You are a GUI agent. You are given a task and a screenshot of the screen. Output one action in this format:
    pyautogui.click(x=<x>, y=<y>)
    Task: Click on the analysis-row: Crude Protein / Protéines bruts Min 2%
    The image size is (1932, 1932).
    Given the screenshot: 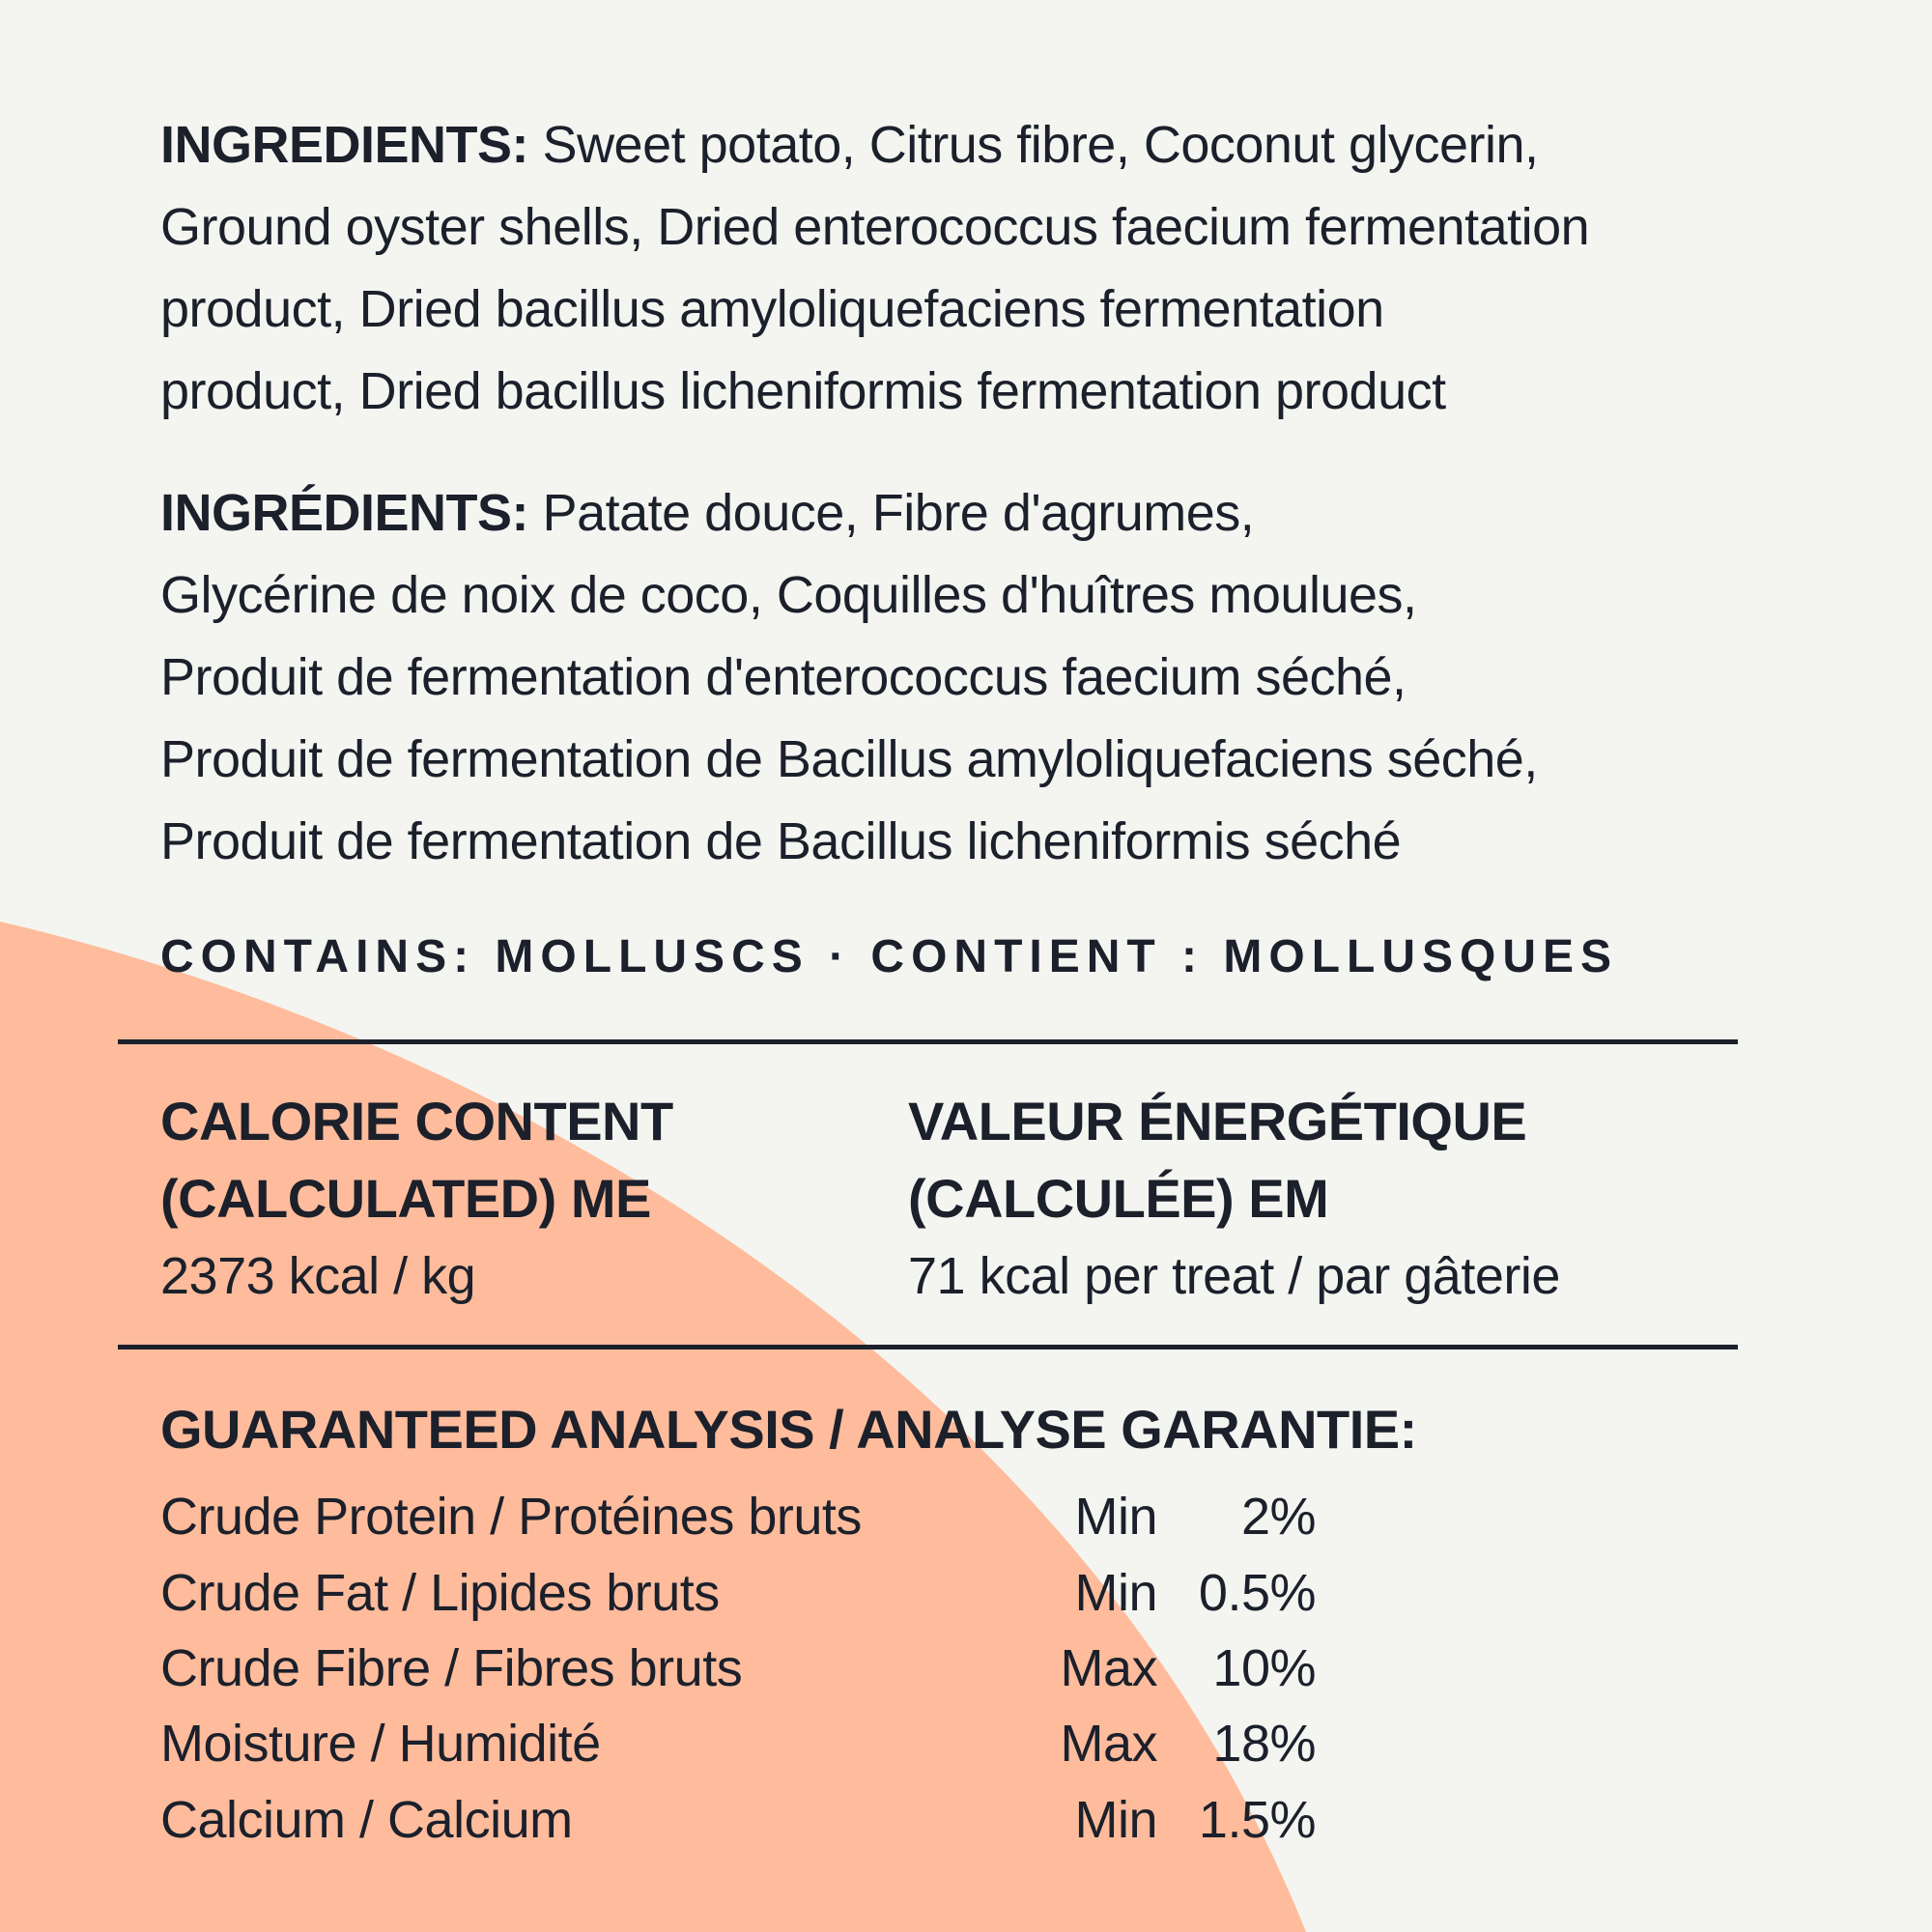 What is the action you would take?
    pyautogui.click(x=740, y=1517)
    